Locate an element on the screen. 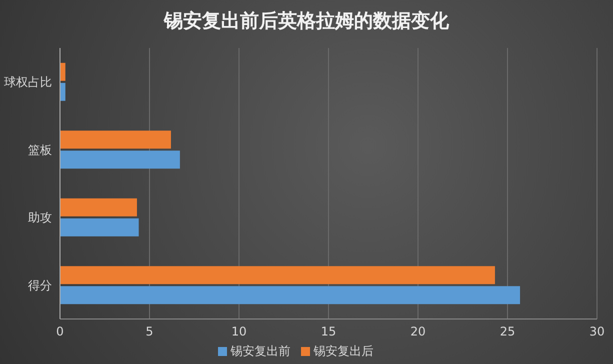  x-tick-label: 10 is located at coordinates (239, 331).